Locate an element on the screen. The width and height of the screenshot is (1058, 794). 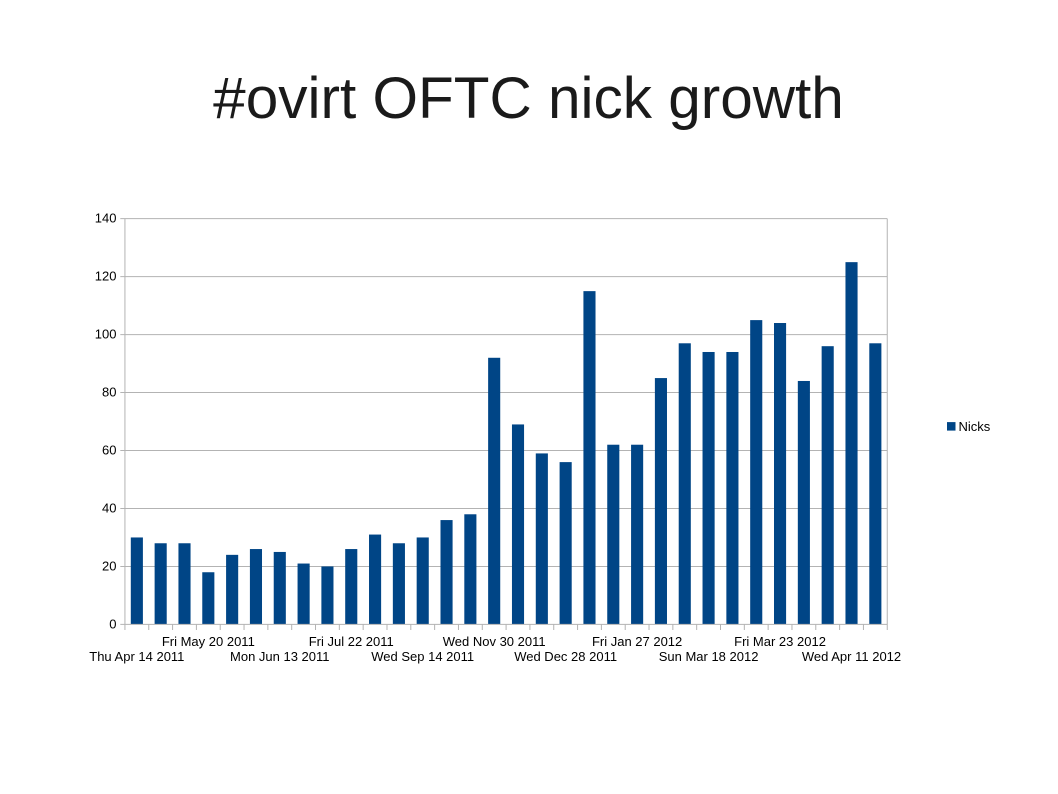
svg-text: 100 is located at coordinates (106, 334).